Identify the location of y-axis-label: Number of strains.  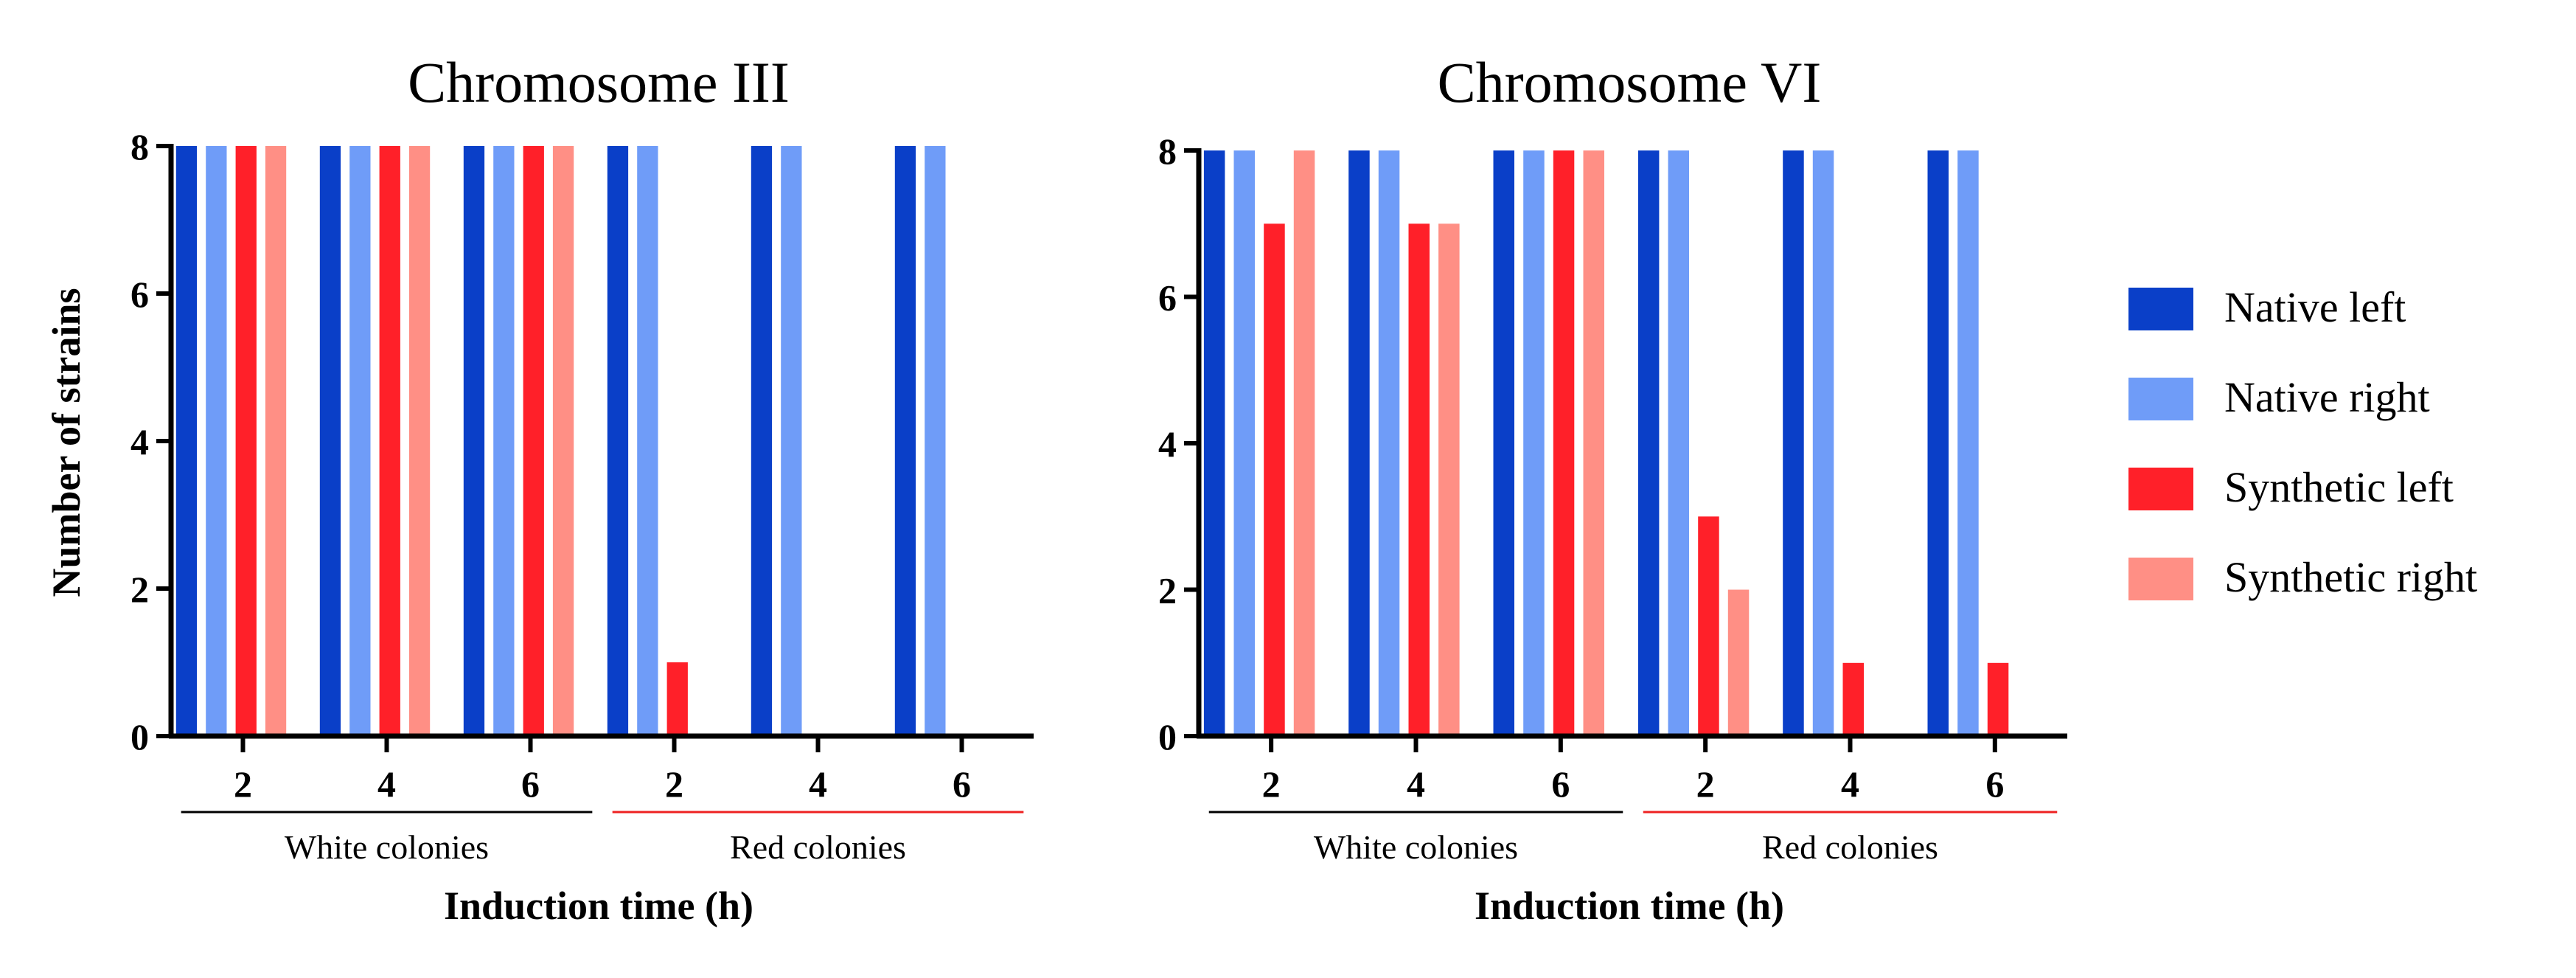
(66, 442).